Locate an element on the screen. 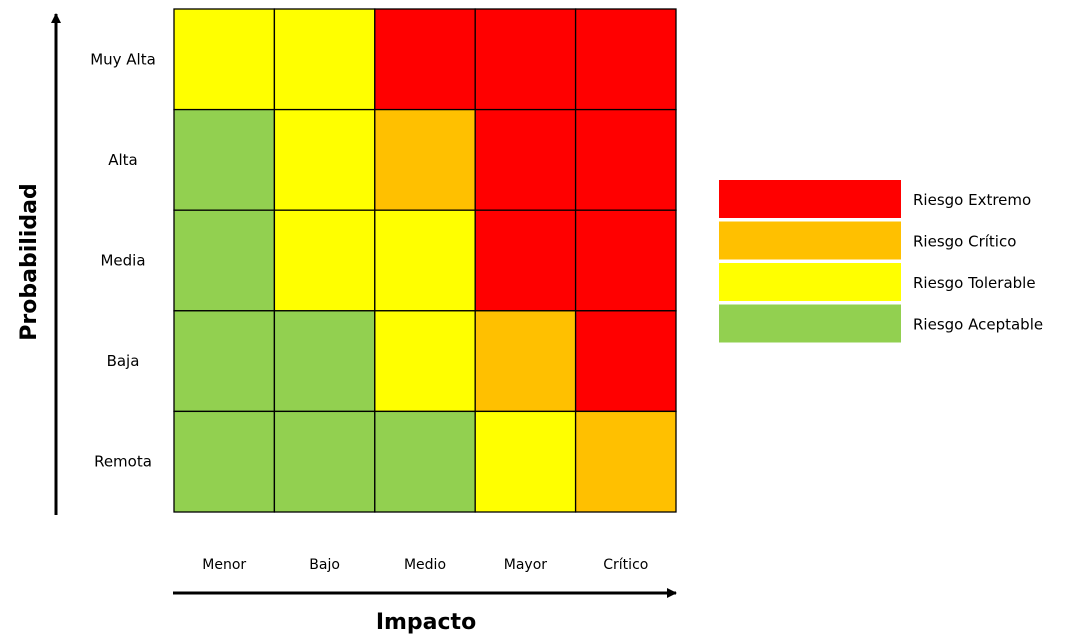 The width and height of the screenshot is (1065, 641). column-labels: Menor Bajo Medio Mayor Crítico is located at coordinates (425, 565).